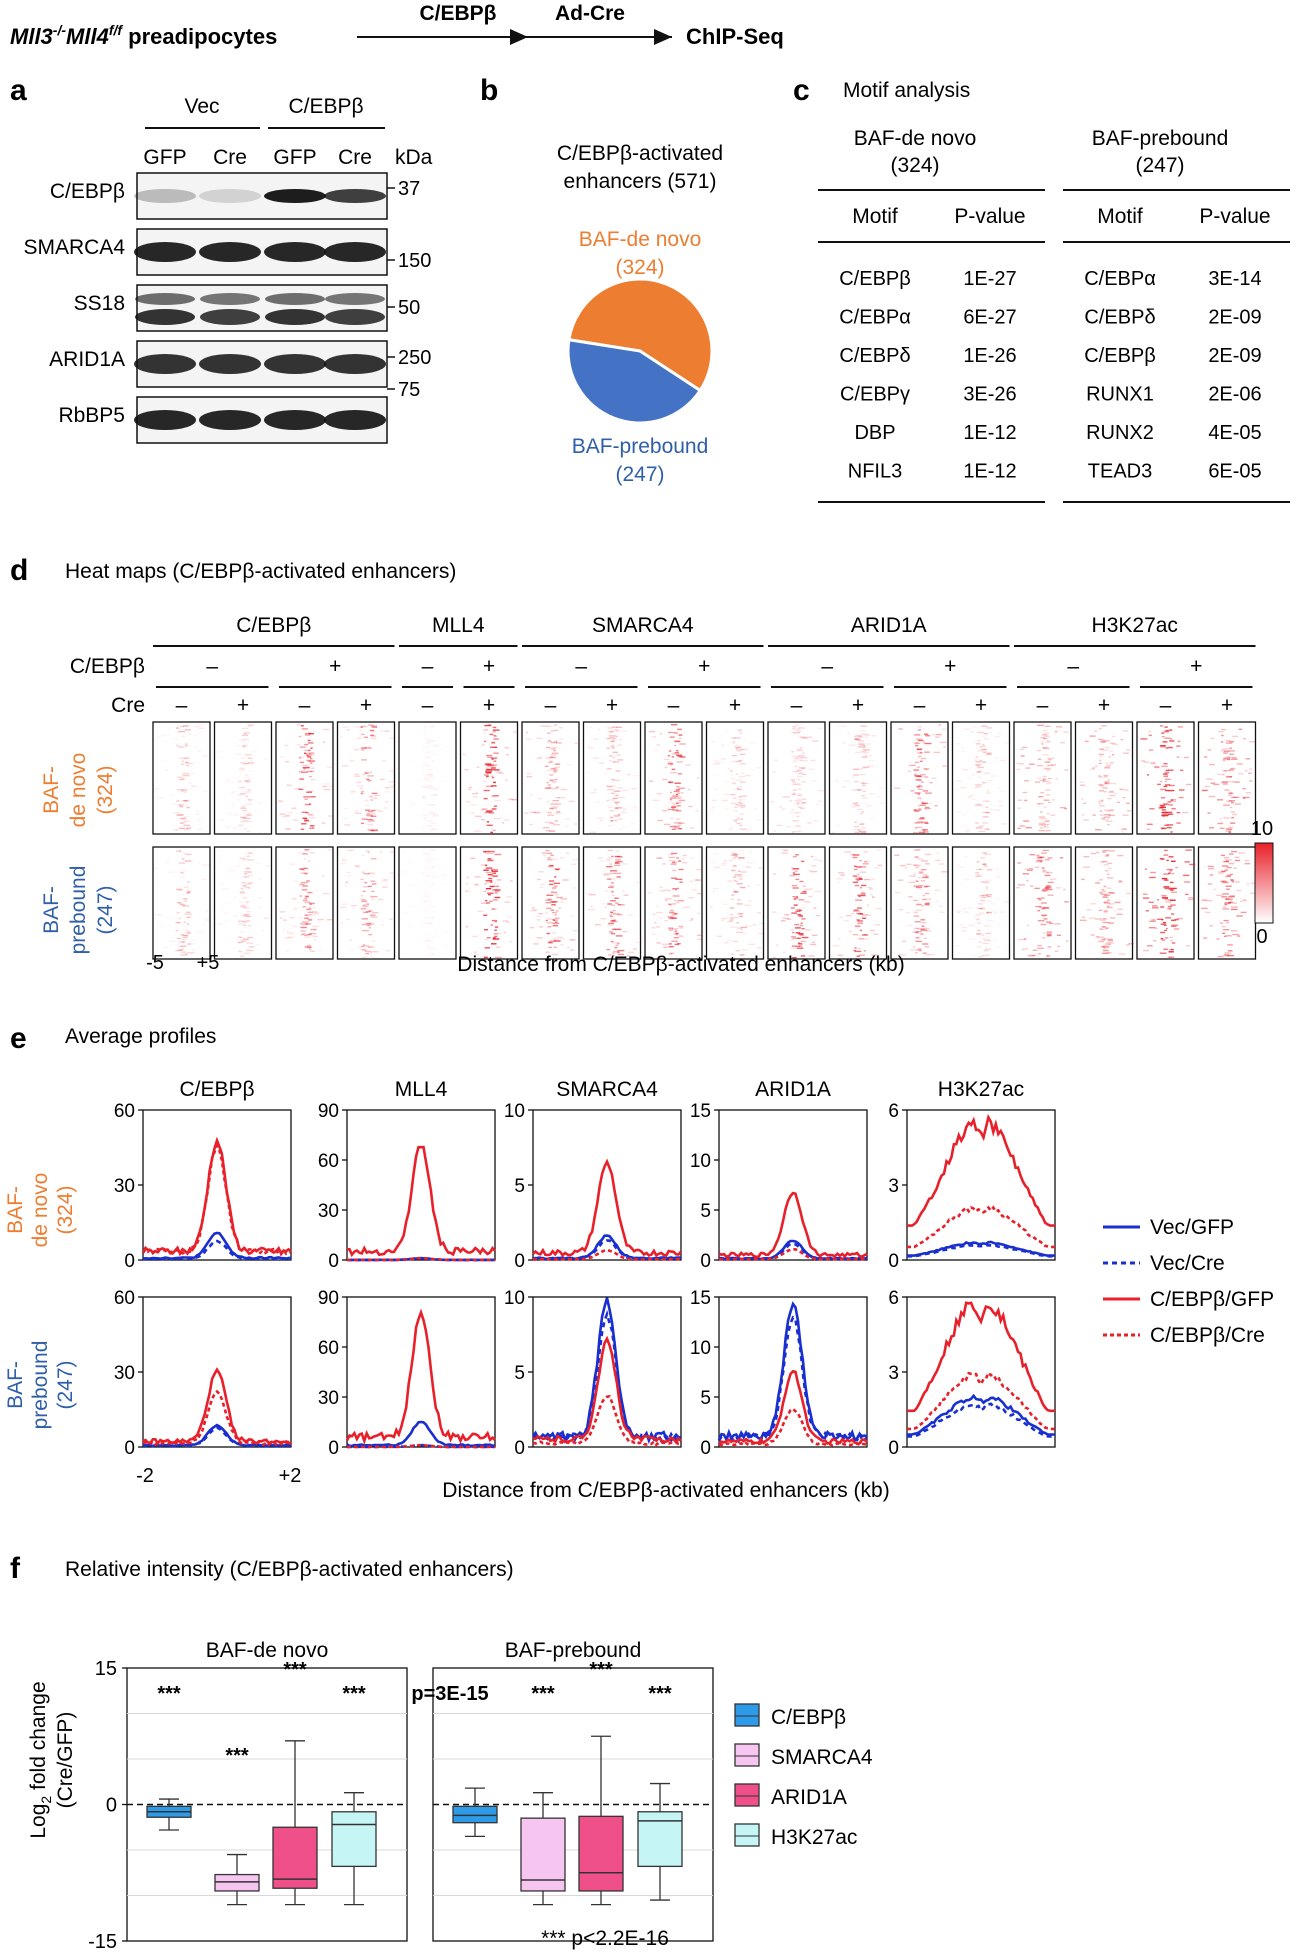  What do you see at coordinates (981, 1357) in the screenshot?
I see `profile-line-c-ebp--gfp` at bounding box center [981, 1357].